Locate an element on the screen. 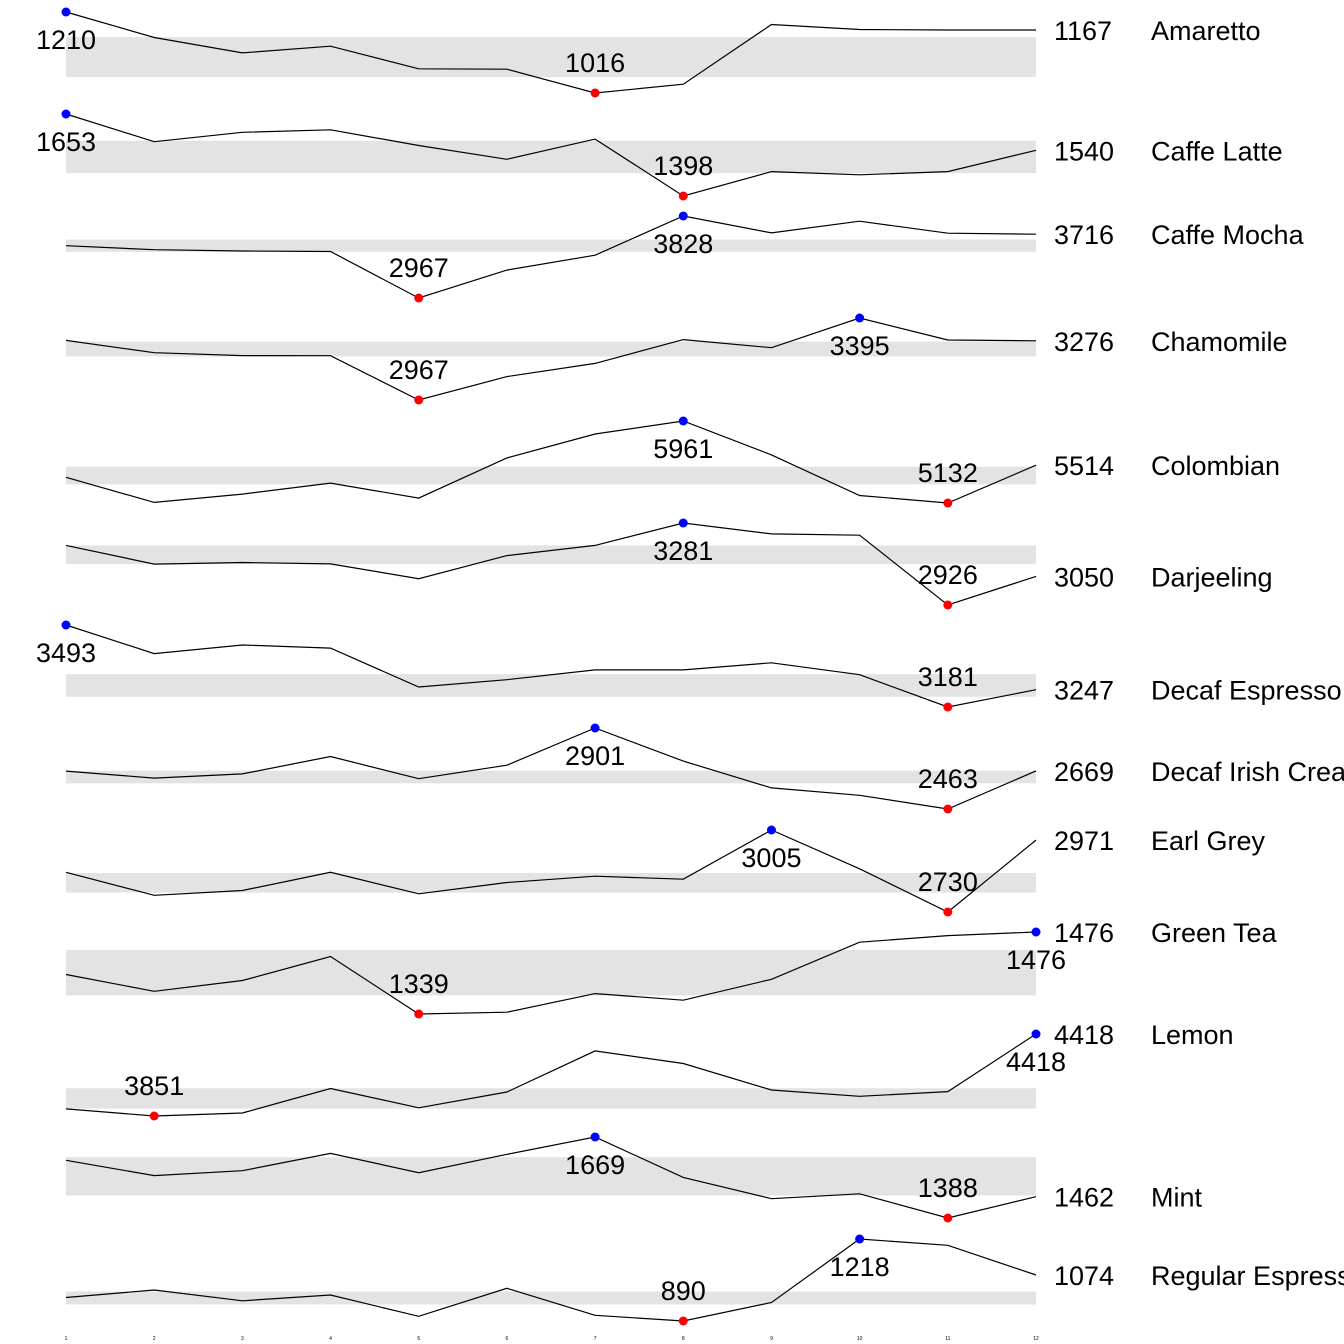 The width and height of the screenshot is (1344, 1344). band-regular-espresso is located at coordinates (551, 1298).